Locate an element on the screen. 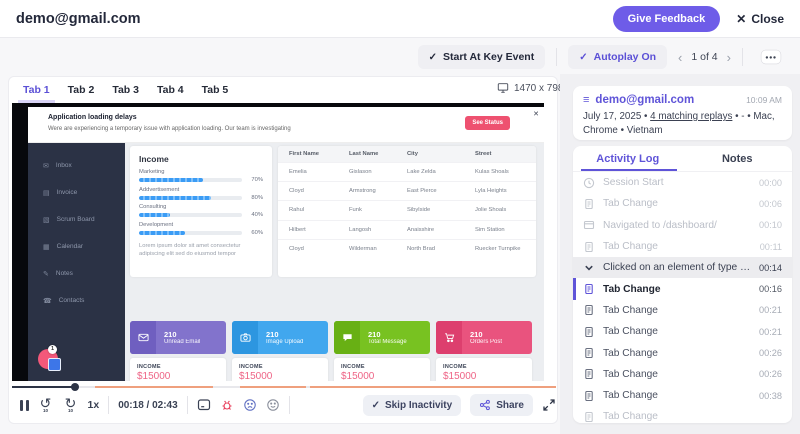 Image resolution: width=800 pixels, height=434 pixels. frustrated-face-icon is located at coordinates (250, 405).